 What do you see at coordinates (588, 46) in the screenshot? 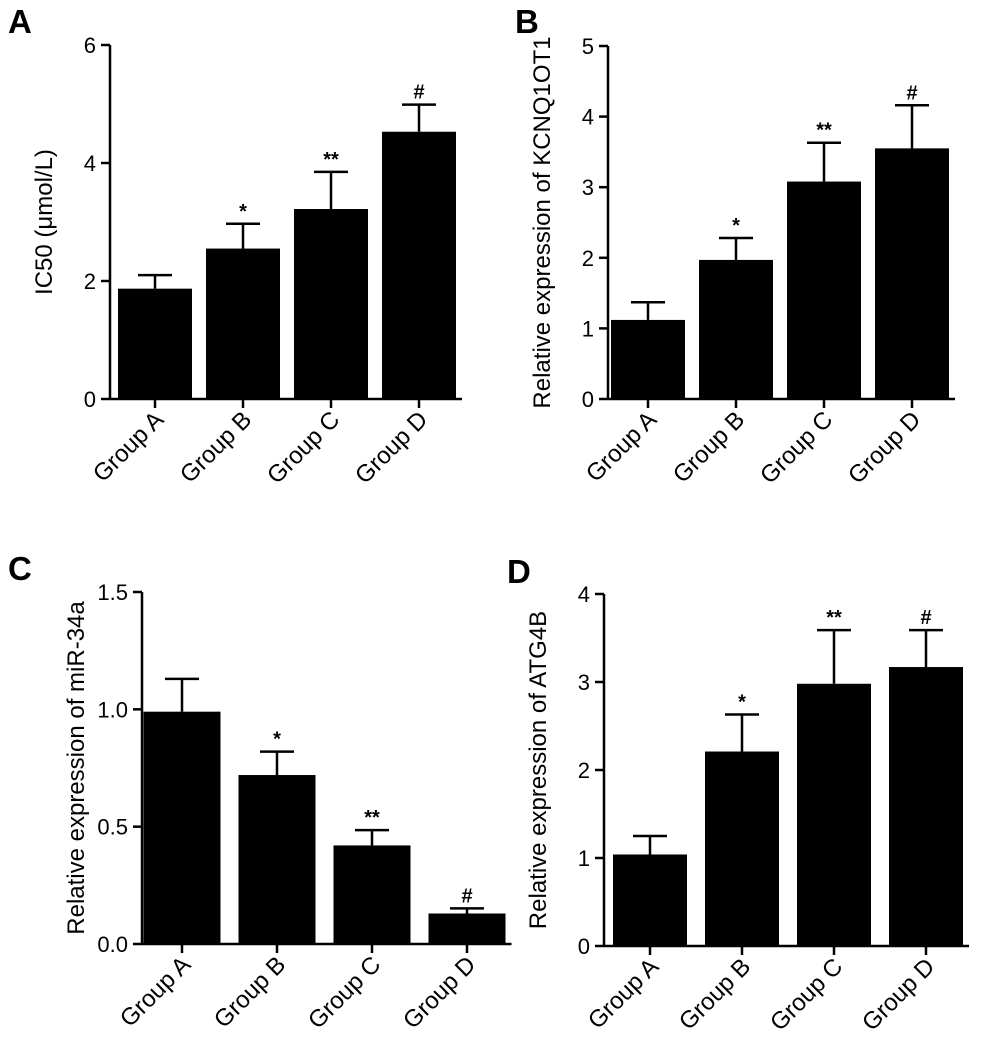
I see `y-tick-label: 5` at bounding box center [588, 46].